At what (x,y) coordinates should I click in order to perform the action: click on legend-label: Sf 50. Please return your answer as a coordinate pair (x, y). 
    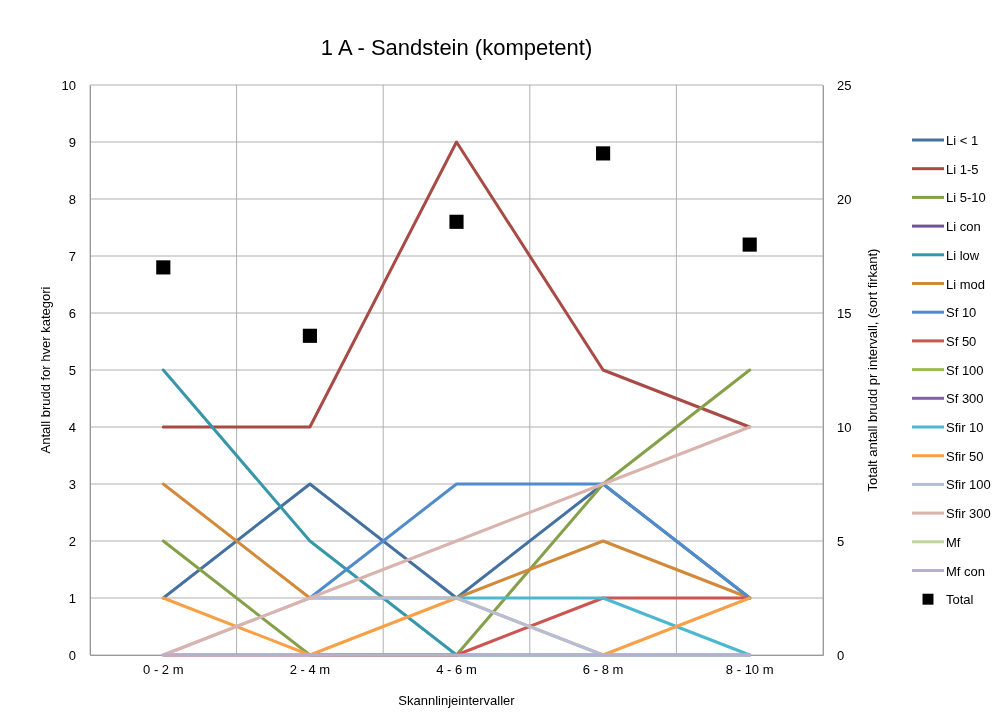
    Looking at the image, I should click on (961, 341).